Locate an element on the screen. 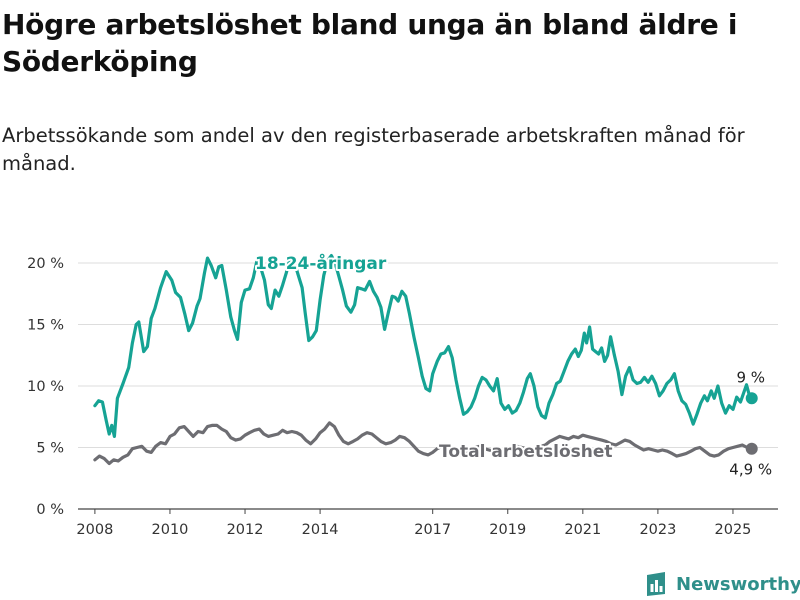  x-tick-label: 2008 is located at coordinates (94, 530).